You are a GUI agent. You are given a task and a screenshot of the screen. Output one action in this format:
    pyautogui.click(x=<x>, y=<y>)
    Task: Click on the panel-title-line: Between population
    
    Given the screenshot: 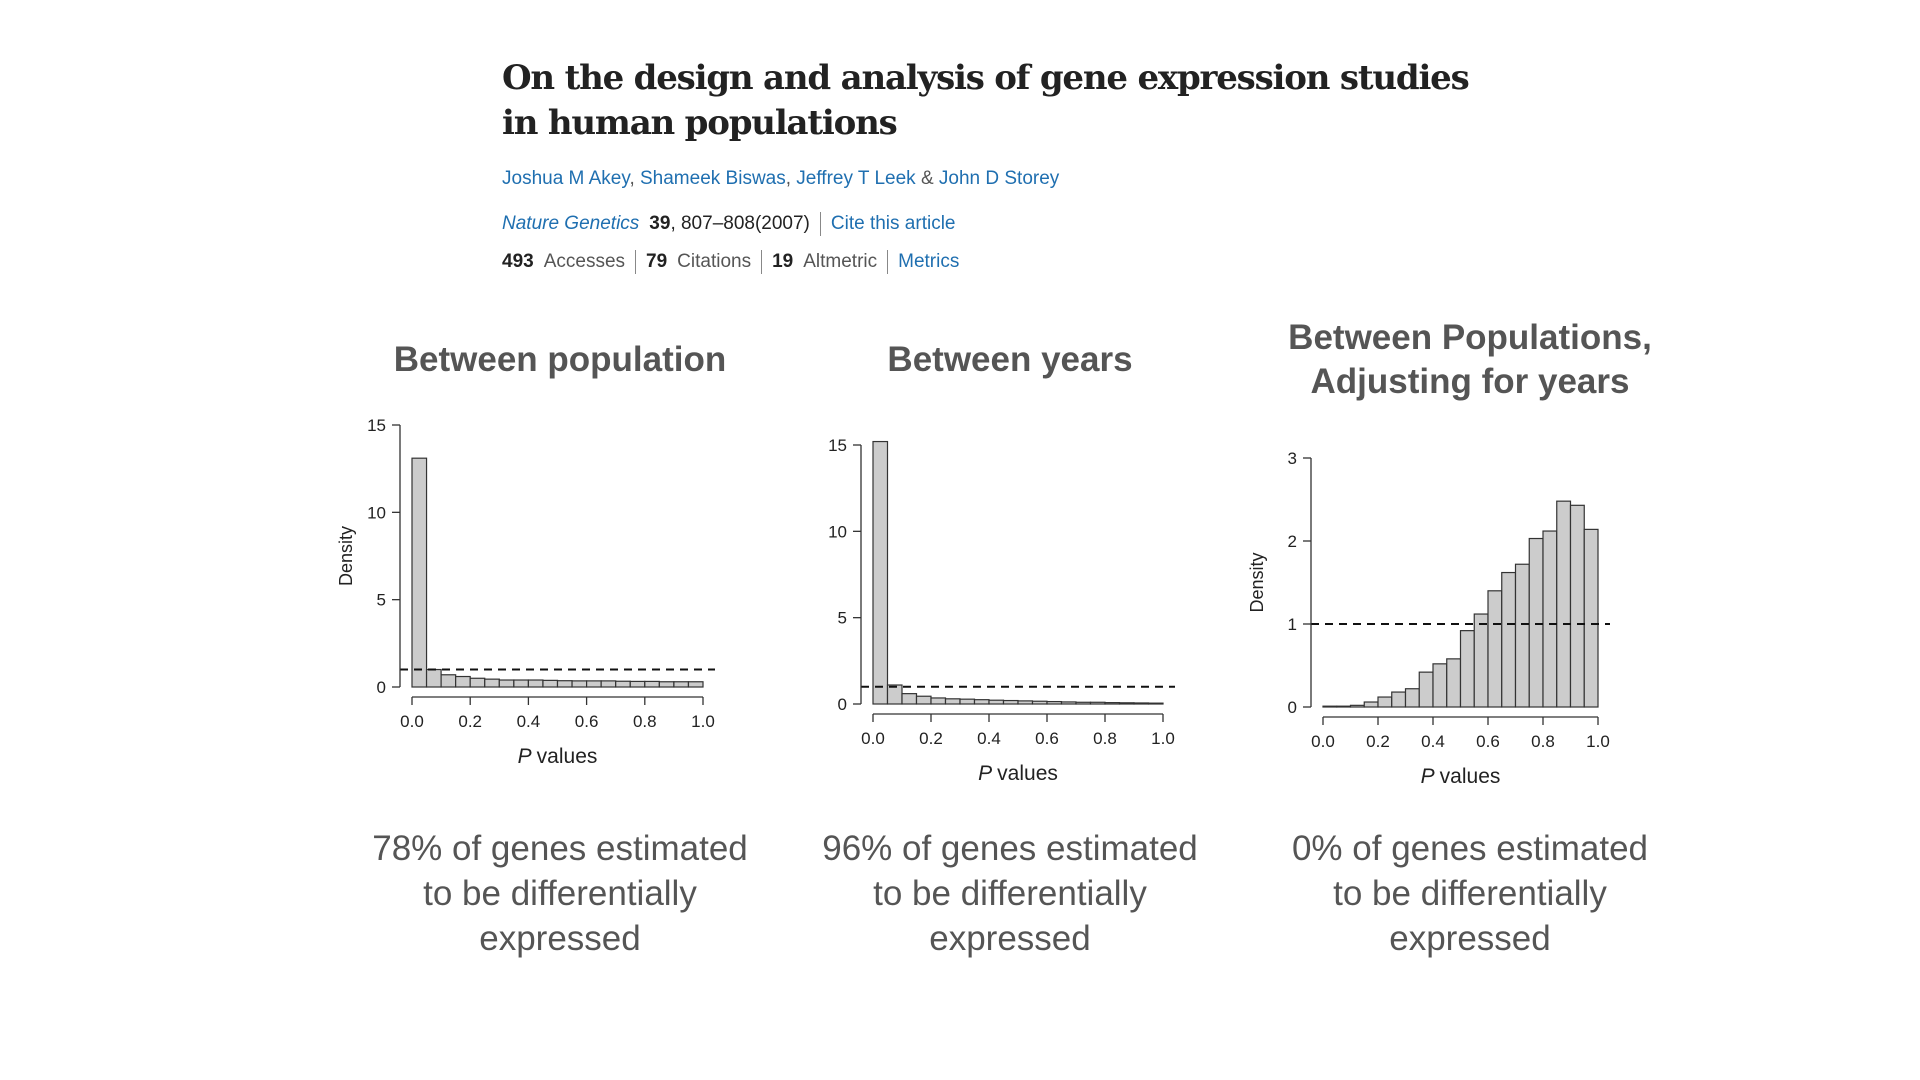 What is the action you would take?
    pyautogui.click(x=560, y=359)
    